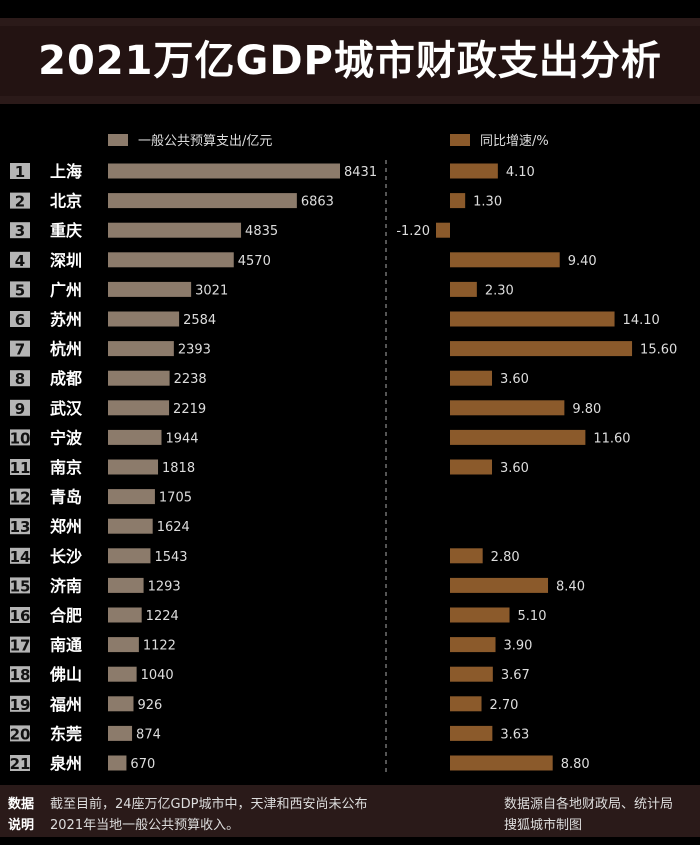 The width and height of the screenshot is (700, 845). Describe the element at coordinates (66, 201) in the screenshot. I see `city-label: 北京` at that location.